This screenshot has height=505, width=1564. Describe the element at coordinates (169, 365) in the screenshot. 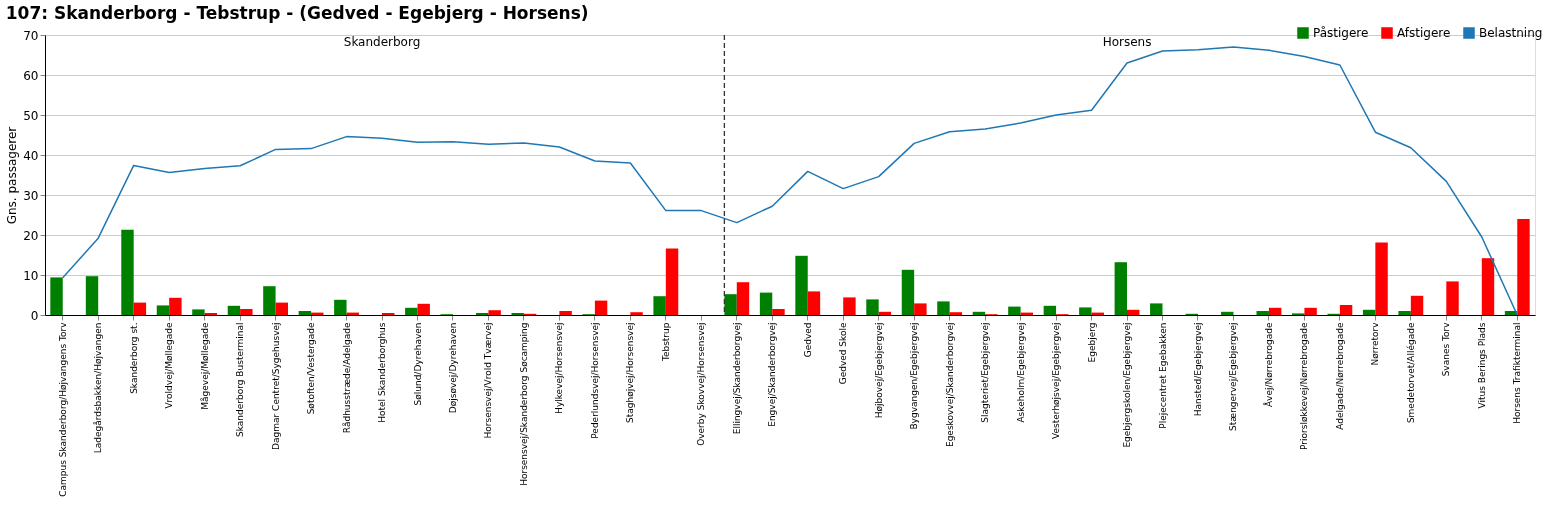

I see `x-tick-label: Vroldvej/Møllegade` at that location.